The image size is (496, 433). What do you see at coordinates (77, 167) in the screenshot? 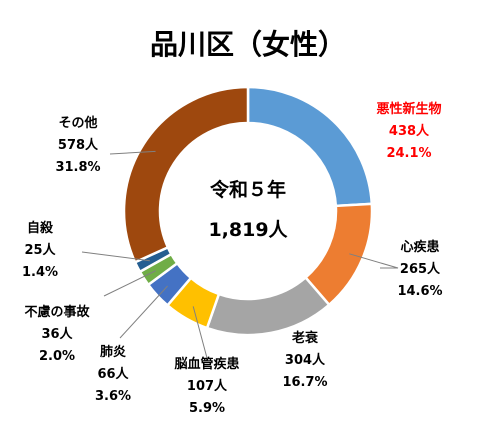
I see `percent-label-7: 31.8%` at bounding box center [77, 167].